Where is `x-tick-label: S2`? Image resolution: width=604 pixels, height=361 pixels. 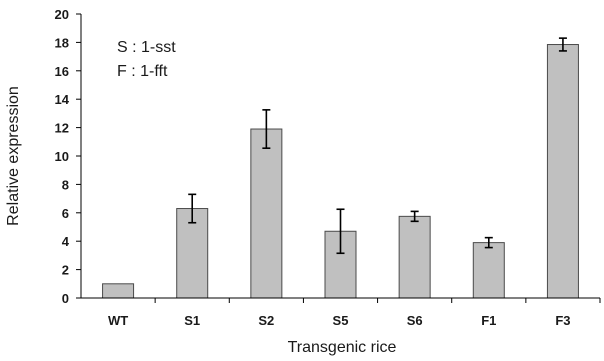 x-tick-label: S2 is located at coordinates (266, 320).